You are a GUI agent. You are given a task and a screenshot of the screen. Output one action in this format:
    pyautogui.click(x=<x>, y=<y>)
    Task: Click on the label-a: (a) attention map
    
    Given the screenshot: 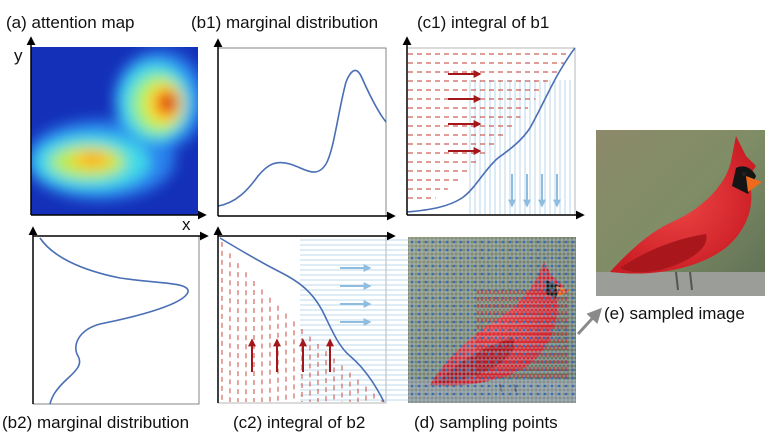 What is the action you would take?
    pyautogui.click(x=70, y=22)
    